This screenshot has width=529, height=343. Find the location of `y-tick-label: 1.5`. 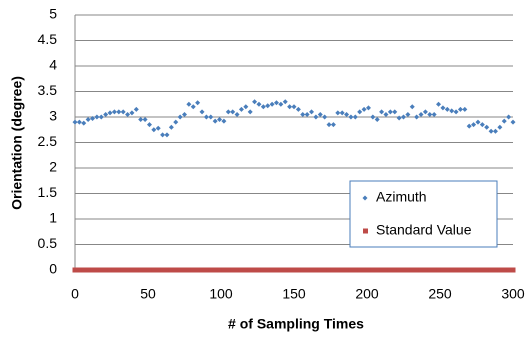

y-tick-label: 1.5 is located at coordinates (48, 192).